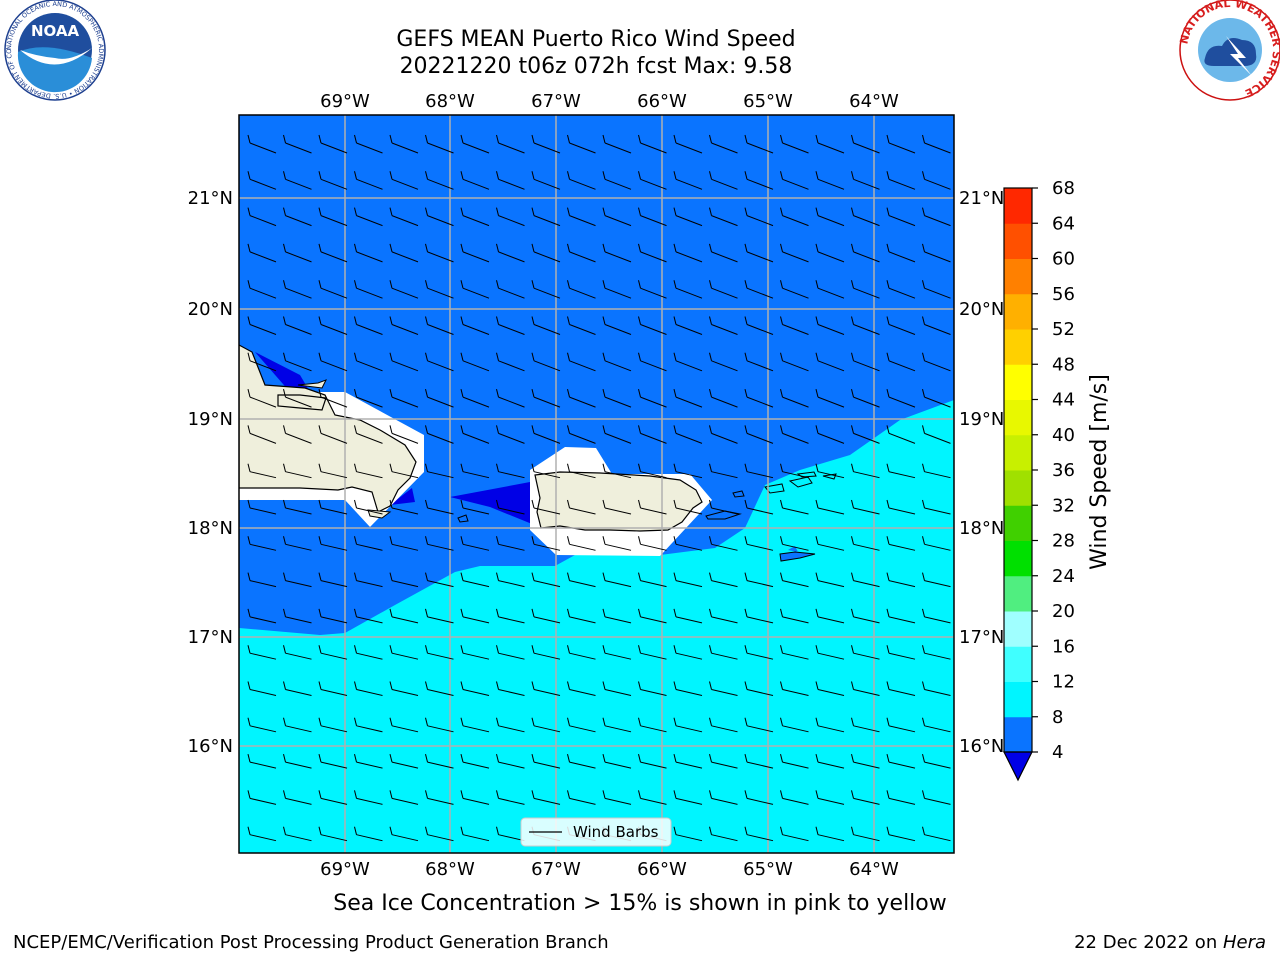  I want to click on colorbar-tick-label: 4, so click(1057, 752).